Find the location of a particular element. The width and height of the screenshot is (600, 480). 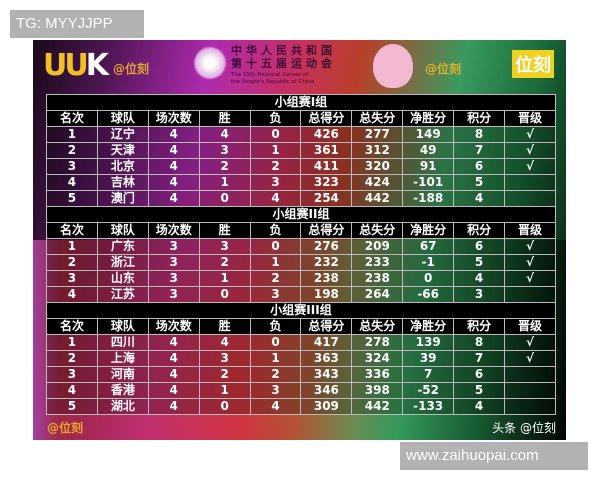

table-row: 2 上海 4 3 1 363 324 39 7 √ is located at coordinates (301, 358).